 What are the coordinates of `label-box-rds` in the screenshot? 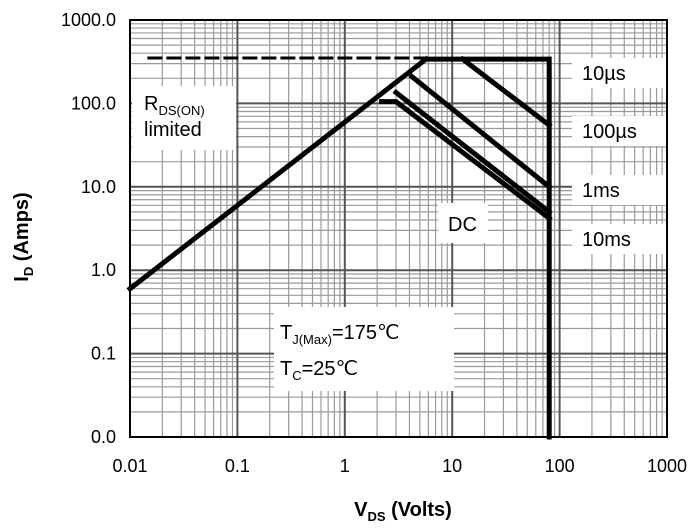 It's located at (184, 118).